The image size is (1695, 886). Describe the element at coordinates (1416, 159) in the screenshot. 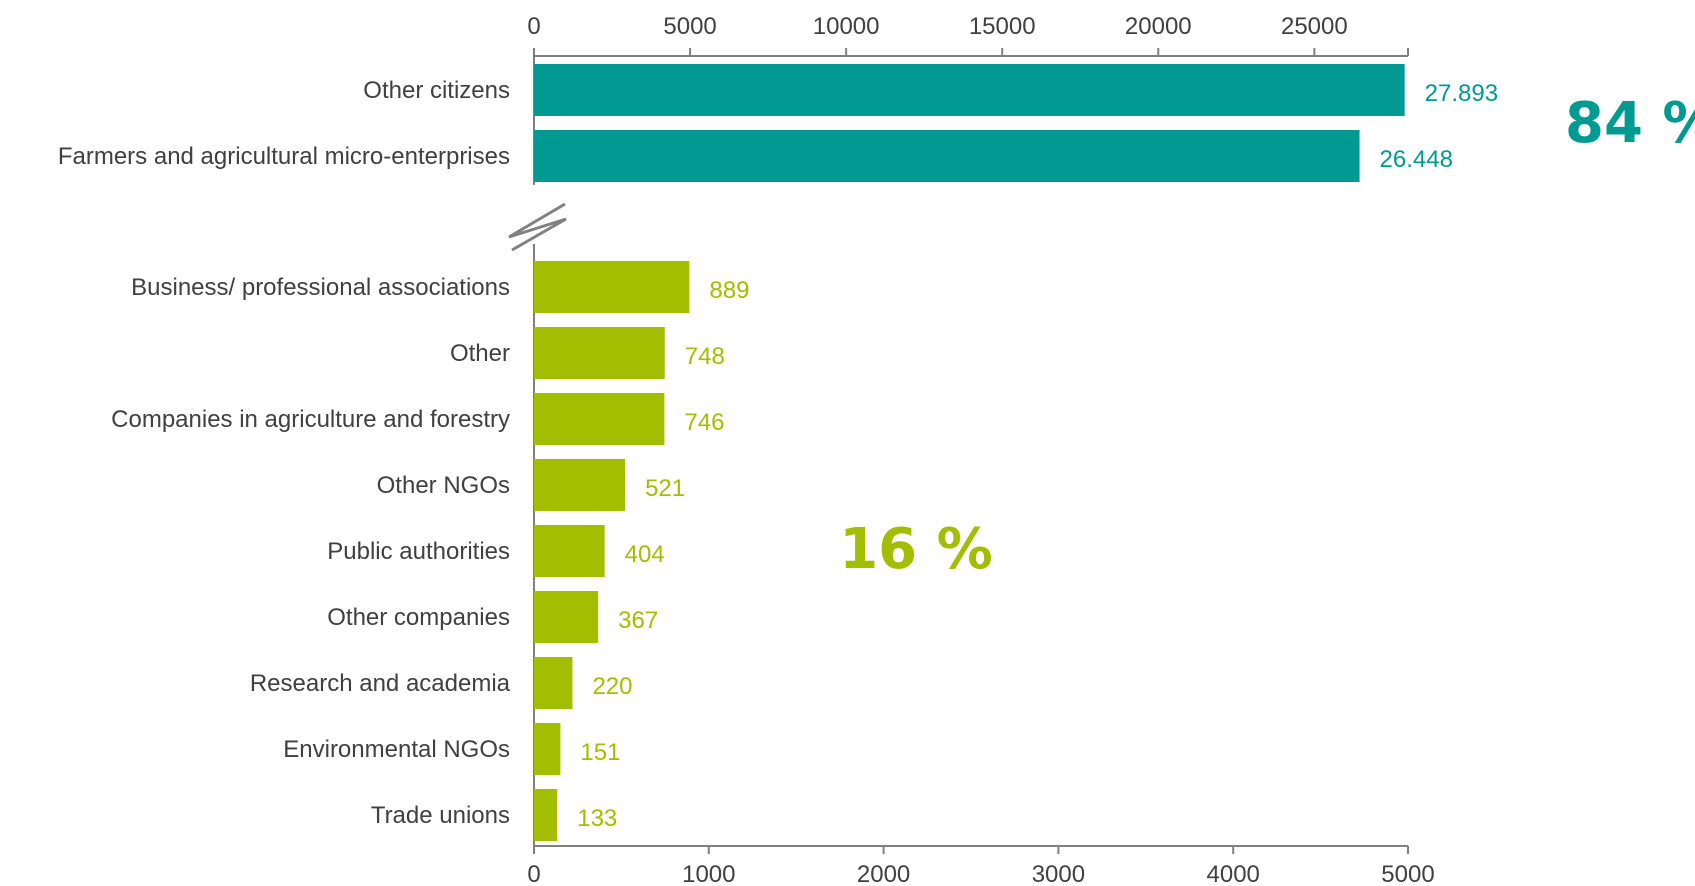

I see `top-value-label: 26.448` at that location.